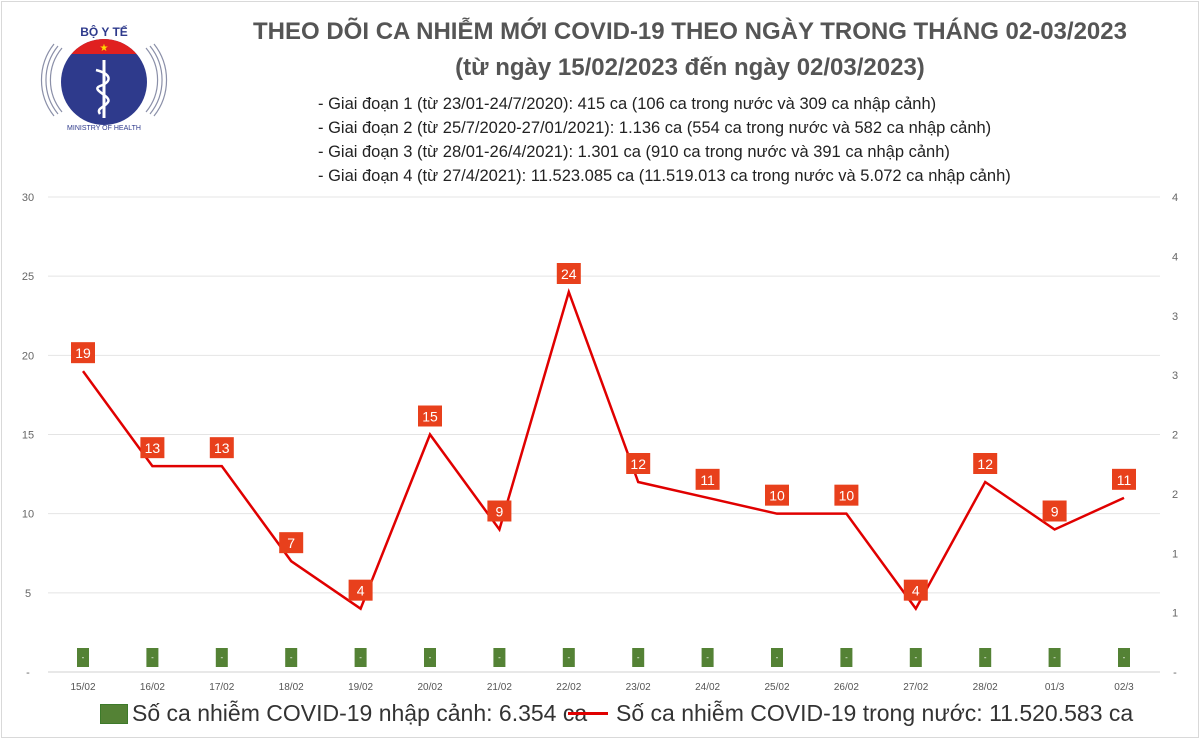  I want to click on ministry-logo: ★ BỘ Y TẾ MINISTRY OF HEALTH, so click(104, 78).